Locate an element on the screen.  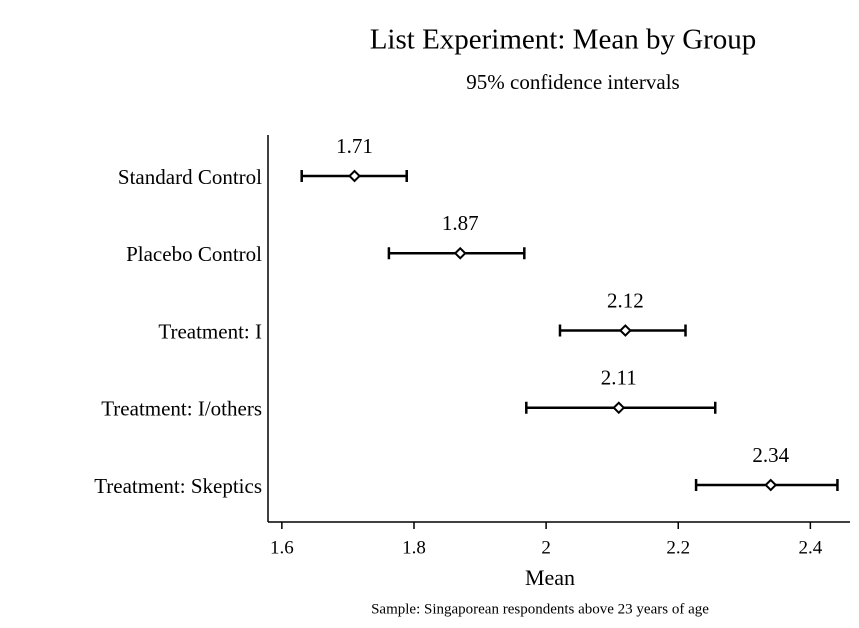
y-tick-label: Treatment: Skeptics is located at coordinates (178, 486).